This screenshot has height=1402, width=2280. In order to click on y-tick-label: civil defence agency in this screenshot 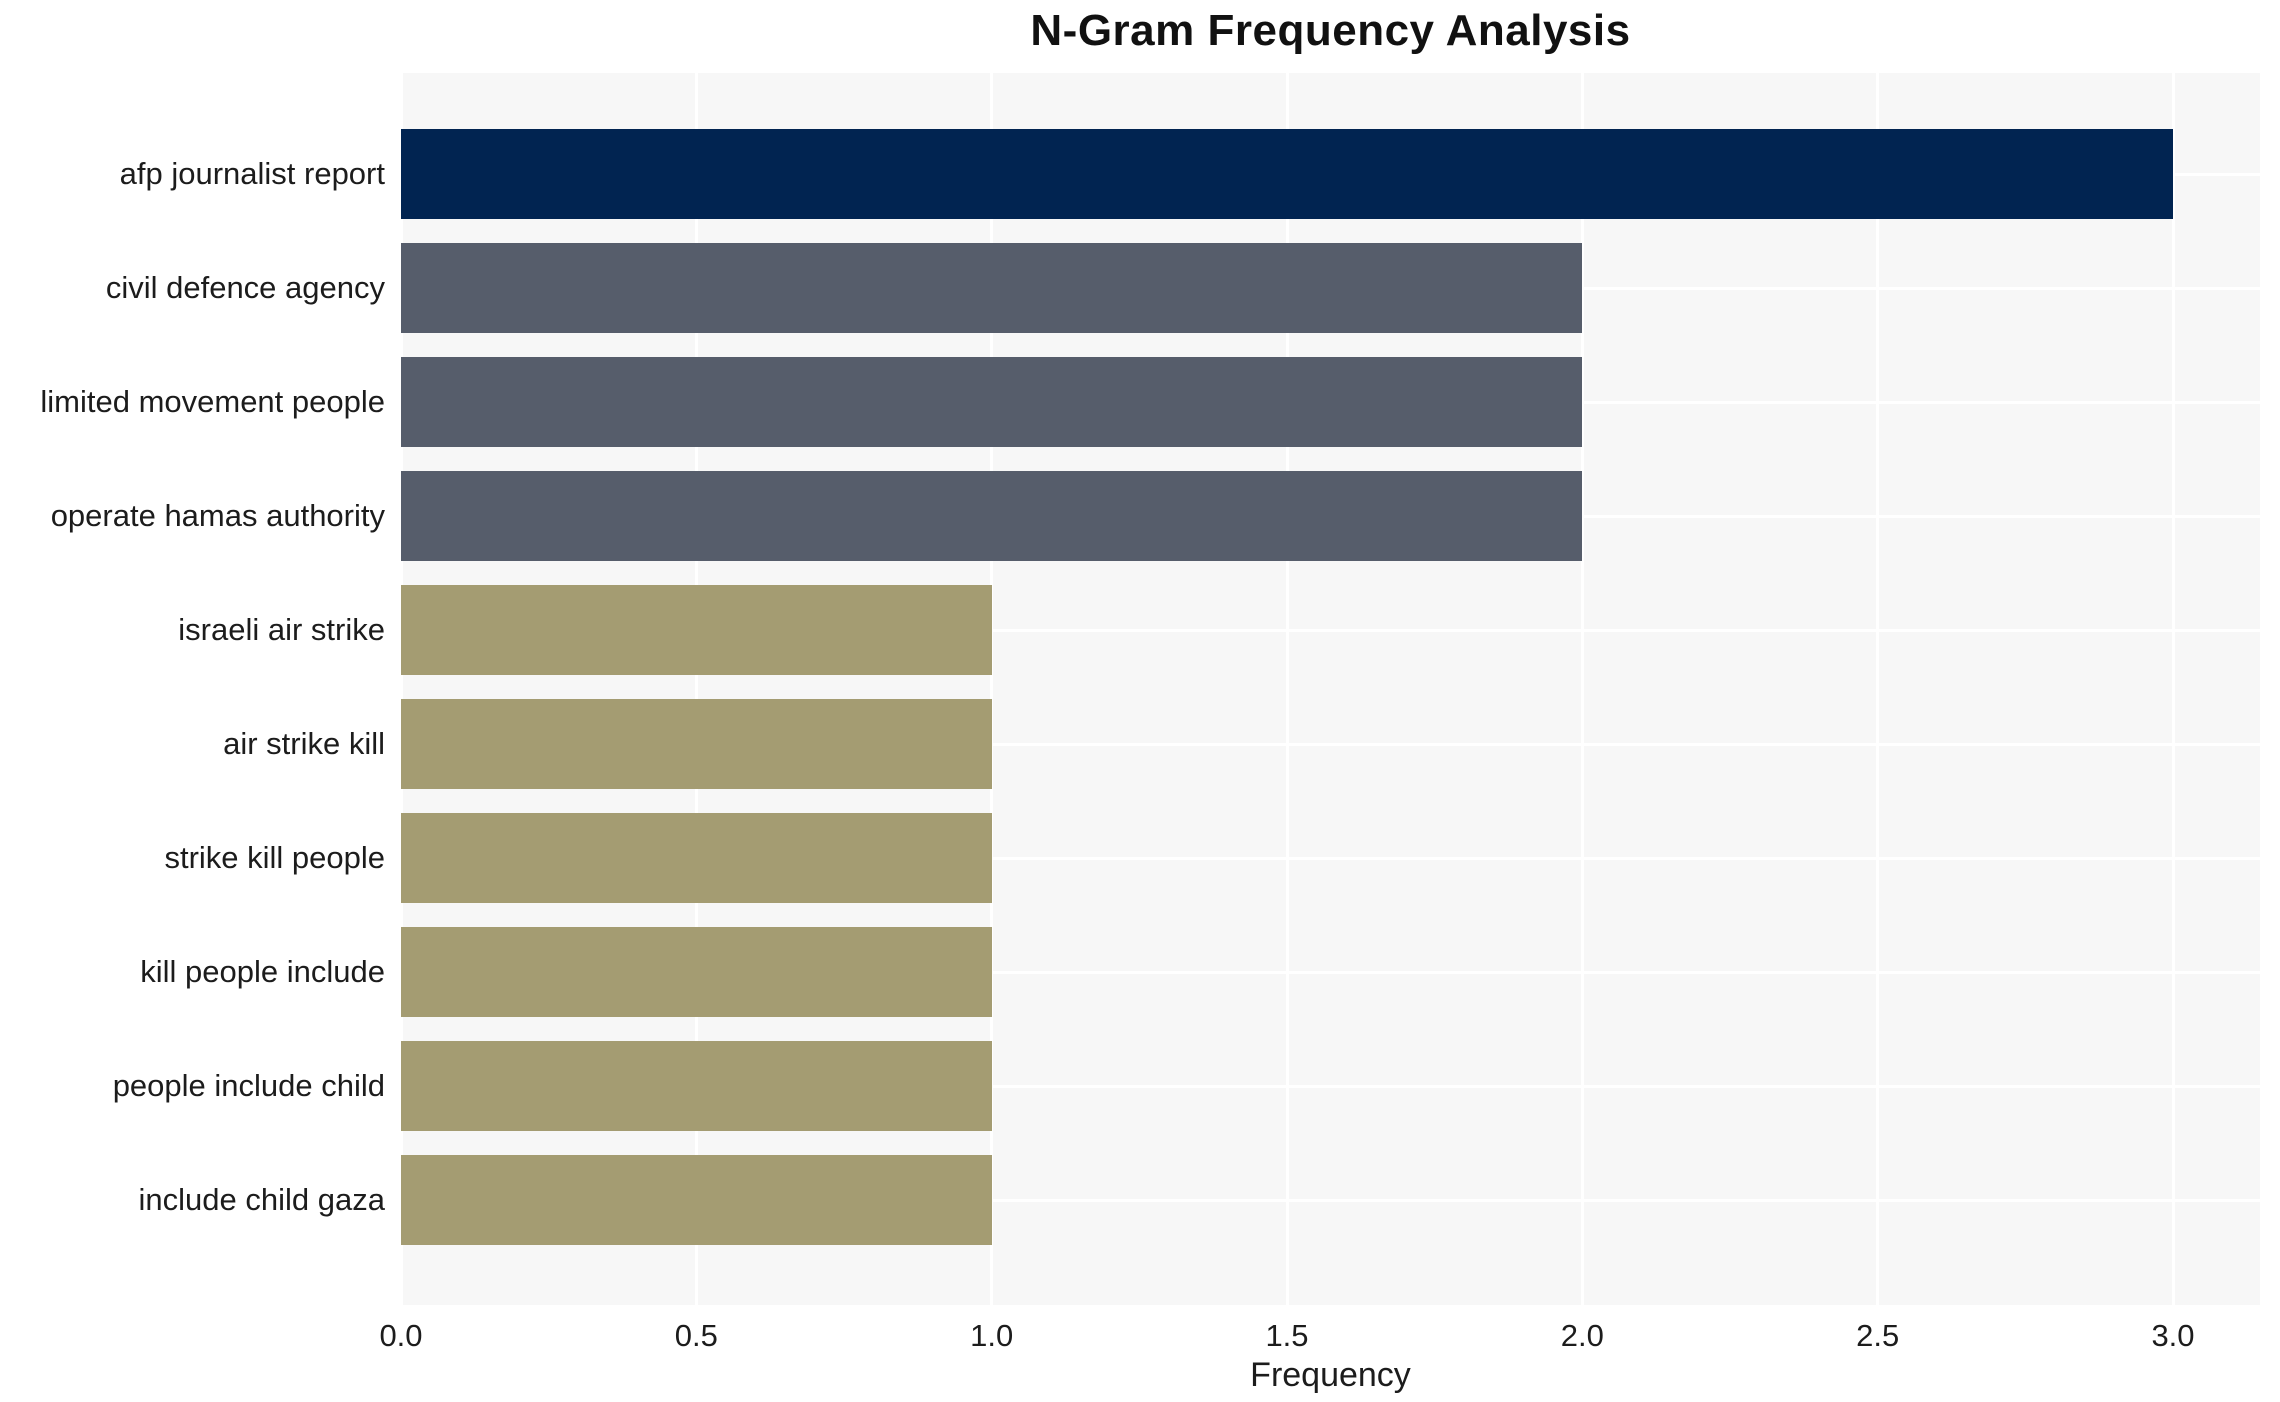, I will do `click(245, 287)`.